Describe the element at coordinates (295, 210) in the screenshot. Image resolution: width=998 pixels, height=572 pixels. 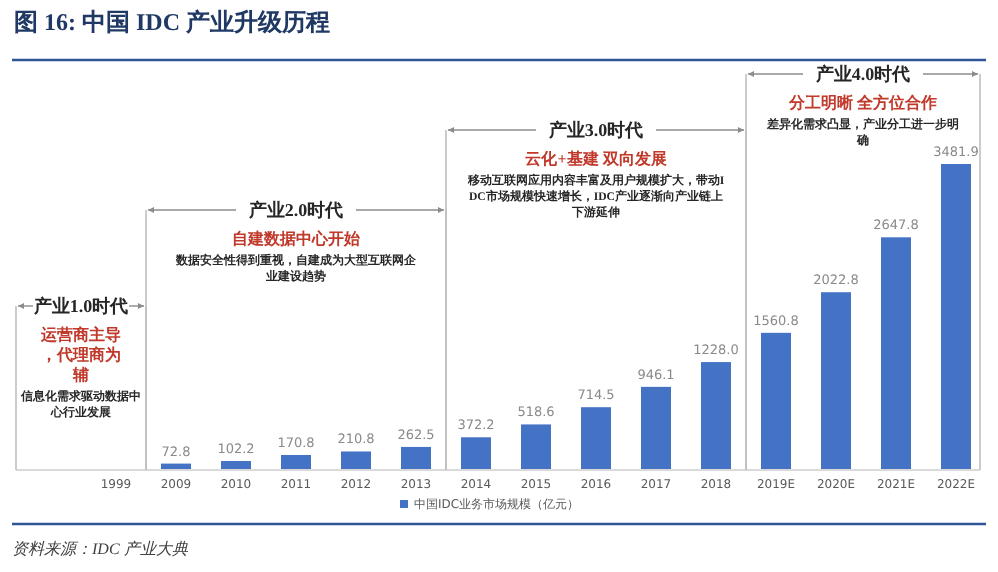
I see `annotation: 产业2.0时代` at that location.